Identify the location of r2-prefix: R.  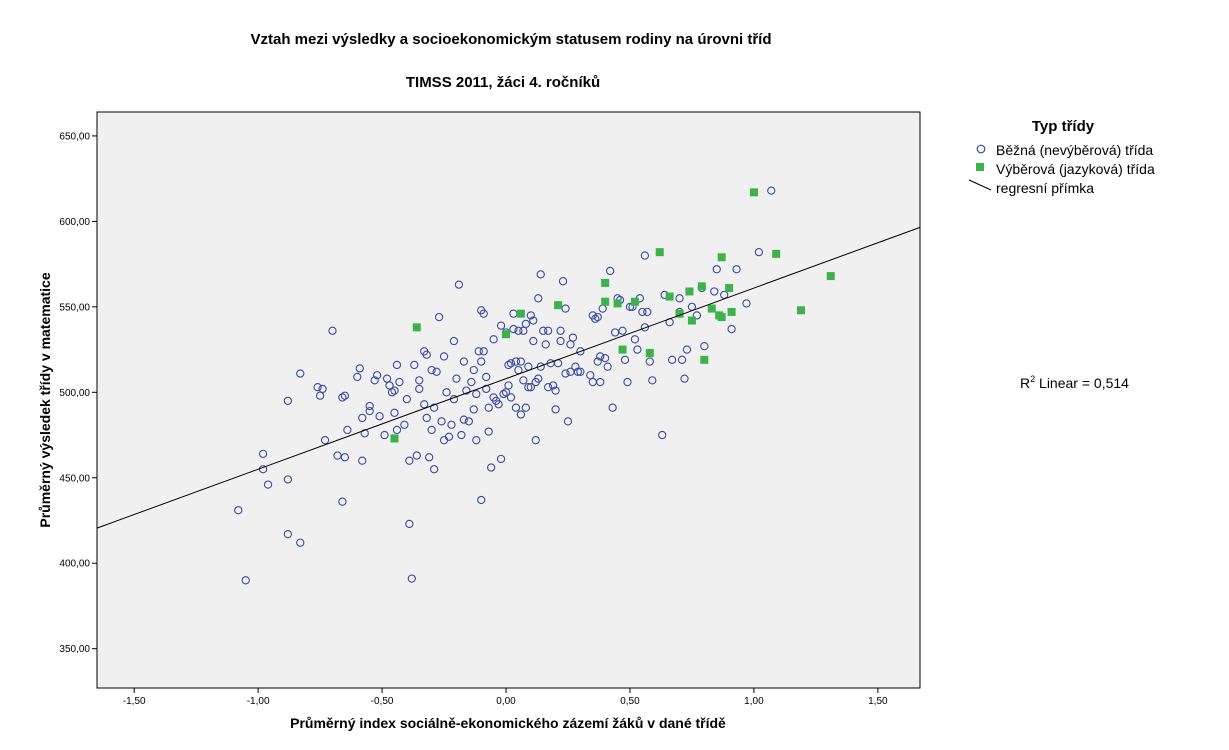
(1025, 383).